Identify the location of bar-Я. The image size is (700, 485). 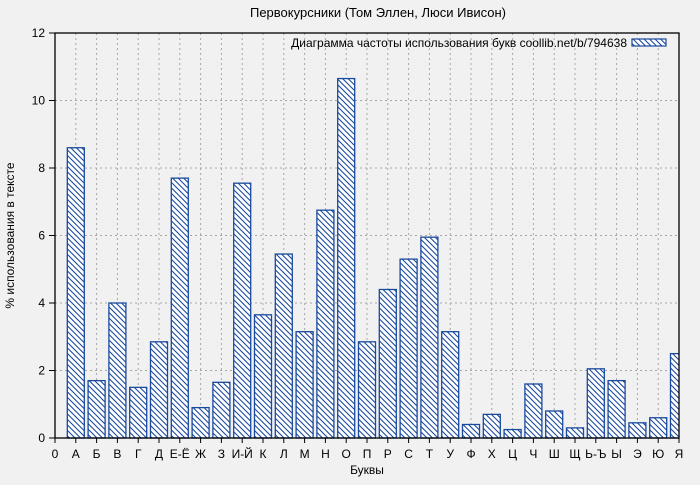
(674, 395).